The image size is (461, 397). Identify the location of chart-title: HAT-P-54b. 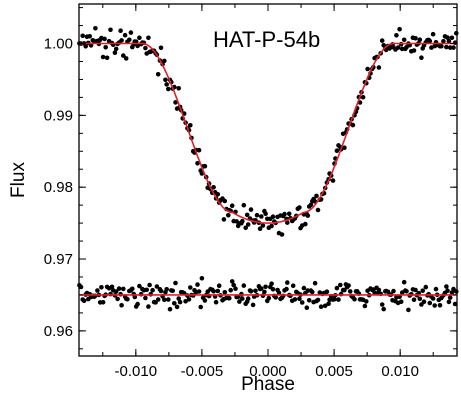
(266, 39).